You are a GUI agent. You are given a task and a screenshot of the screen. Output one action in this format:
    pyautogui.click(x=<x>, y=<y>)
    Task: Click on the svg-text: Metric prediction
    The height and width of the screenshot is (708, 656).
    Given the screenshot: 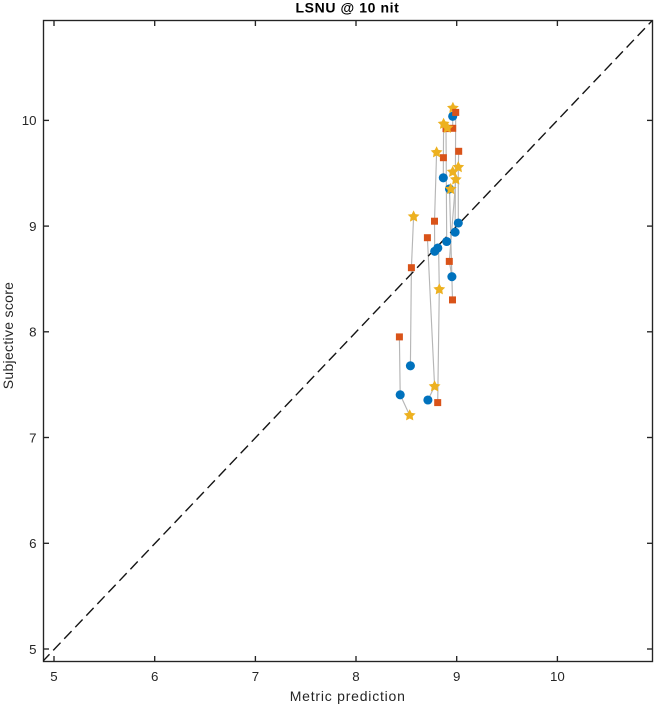 What is the action you would take?
    pyautogui.click(x=348, y=696)
    